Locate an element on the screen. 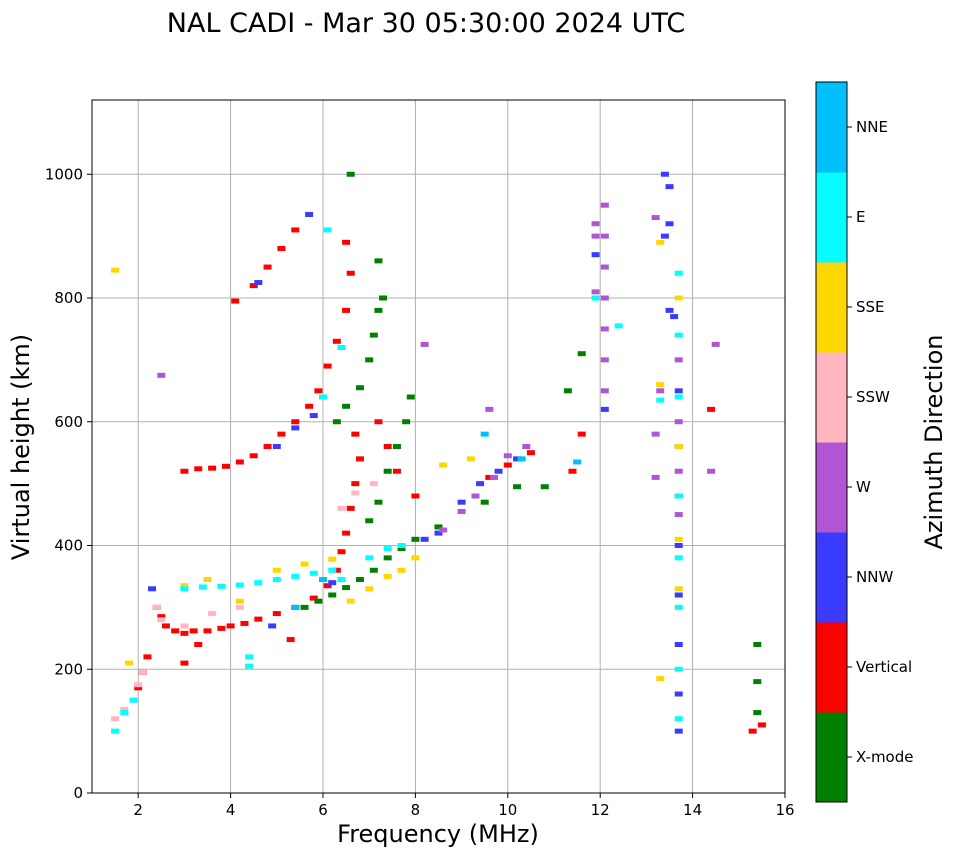  y-tick-label: 0 is located at coordinates (78, 793).